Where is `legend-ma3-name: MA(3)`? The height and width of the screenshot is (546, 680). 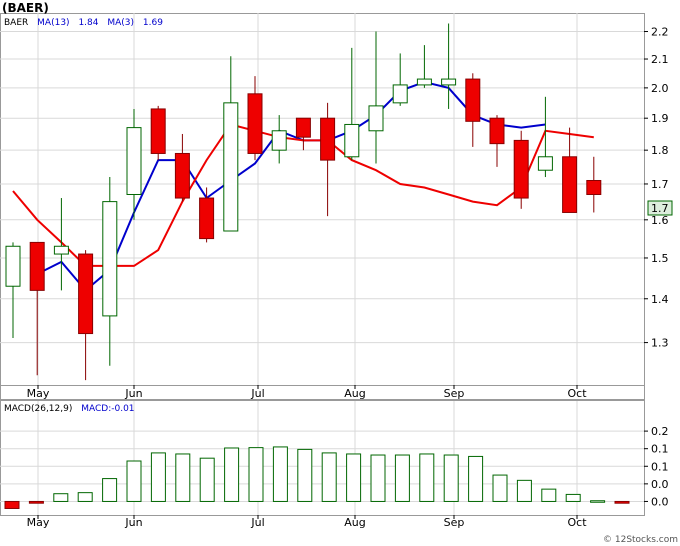
legend-ma3-name: MA(3) is located at coordinates (120, 23).